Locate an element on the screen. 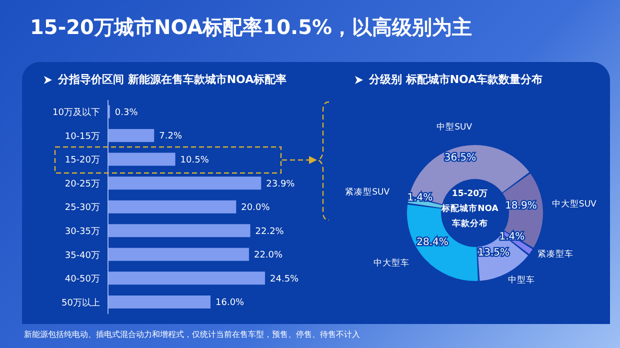 Image resolution: width=620 pixels, height=348 pixels. slice-label: 紧凑型SUV is located at coordinates (367, 192).